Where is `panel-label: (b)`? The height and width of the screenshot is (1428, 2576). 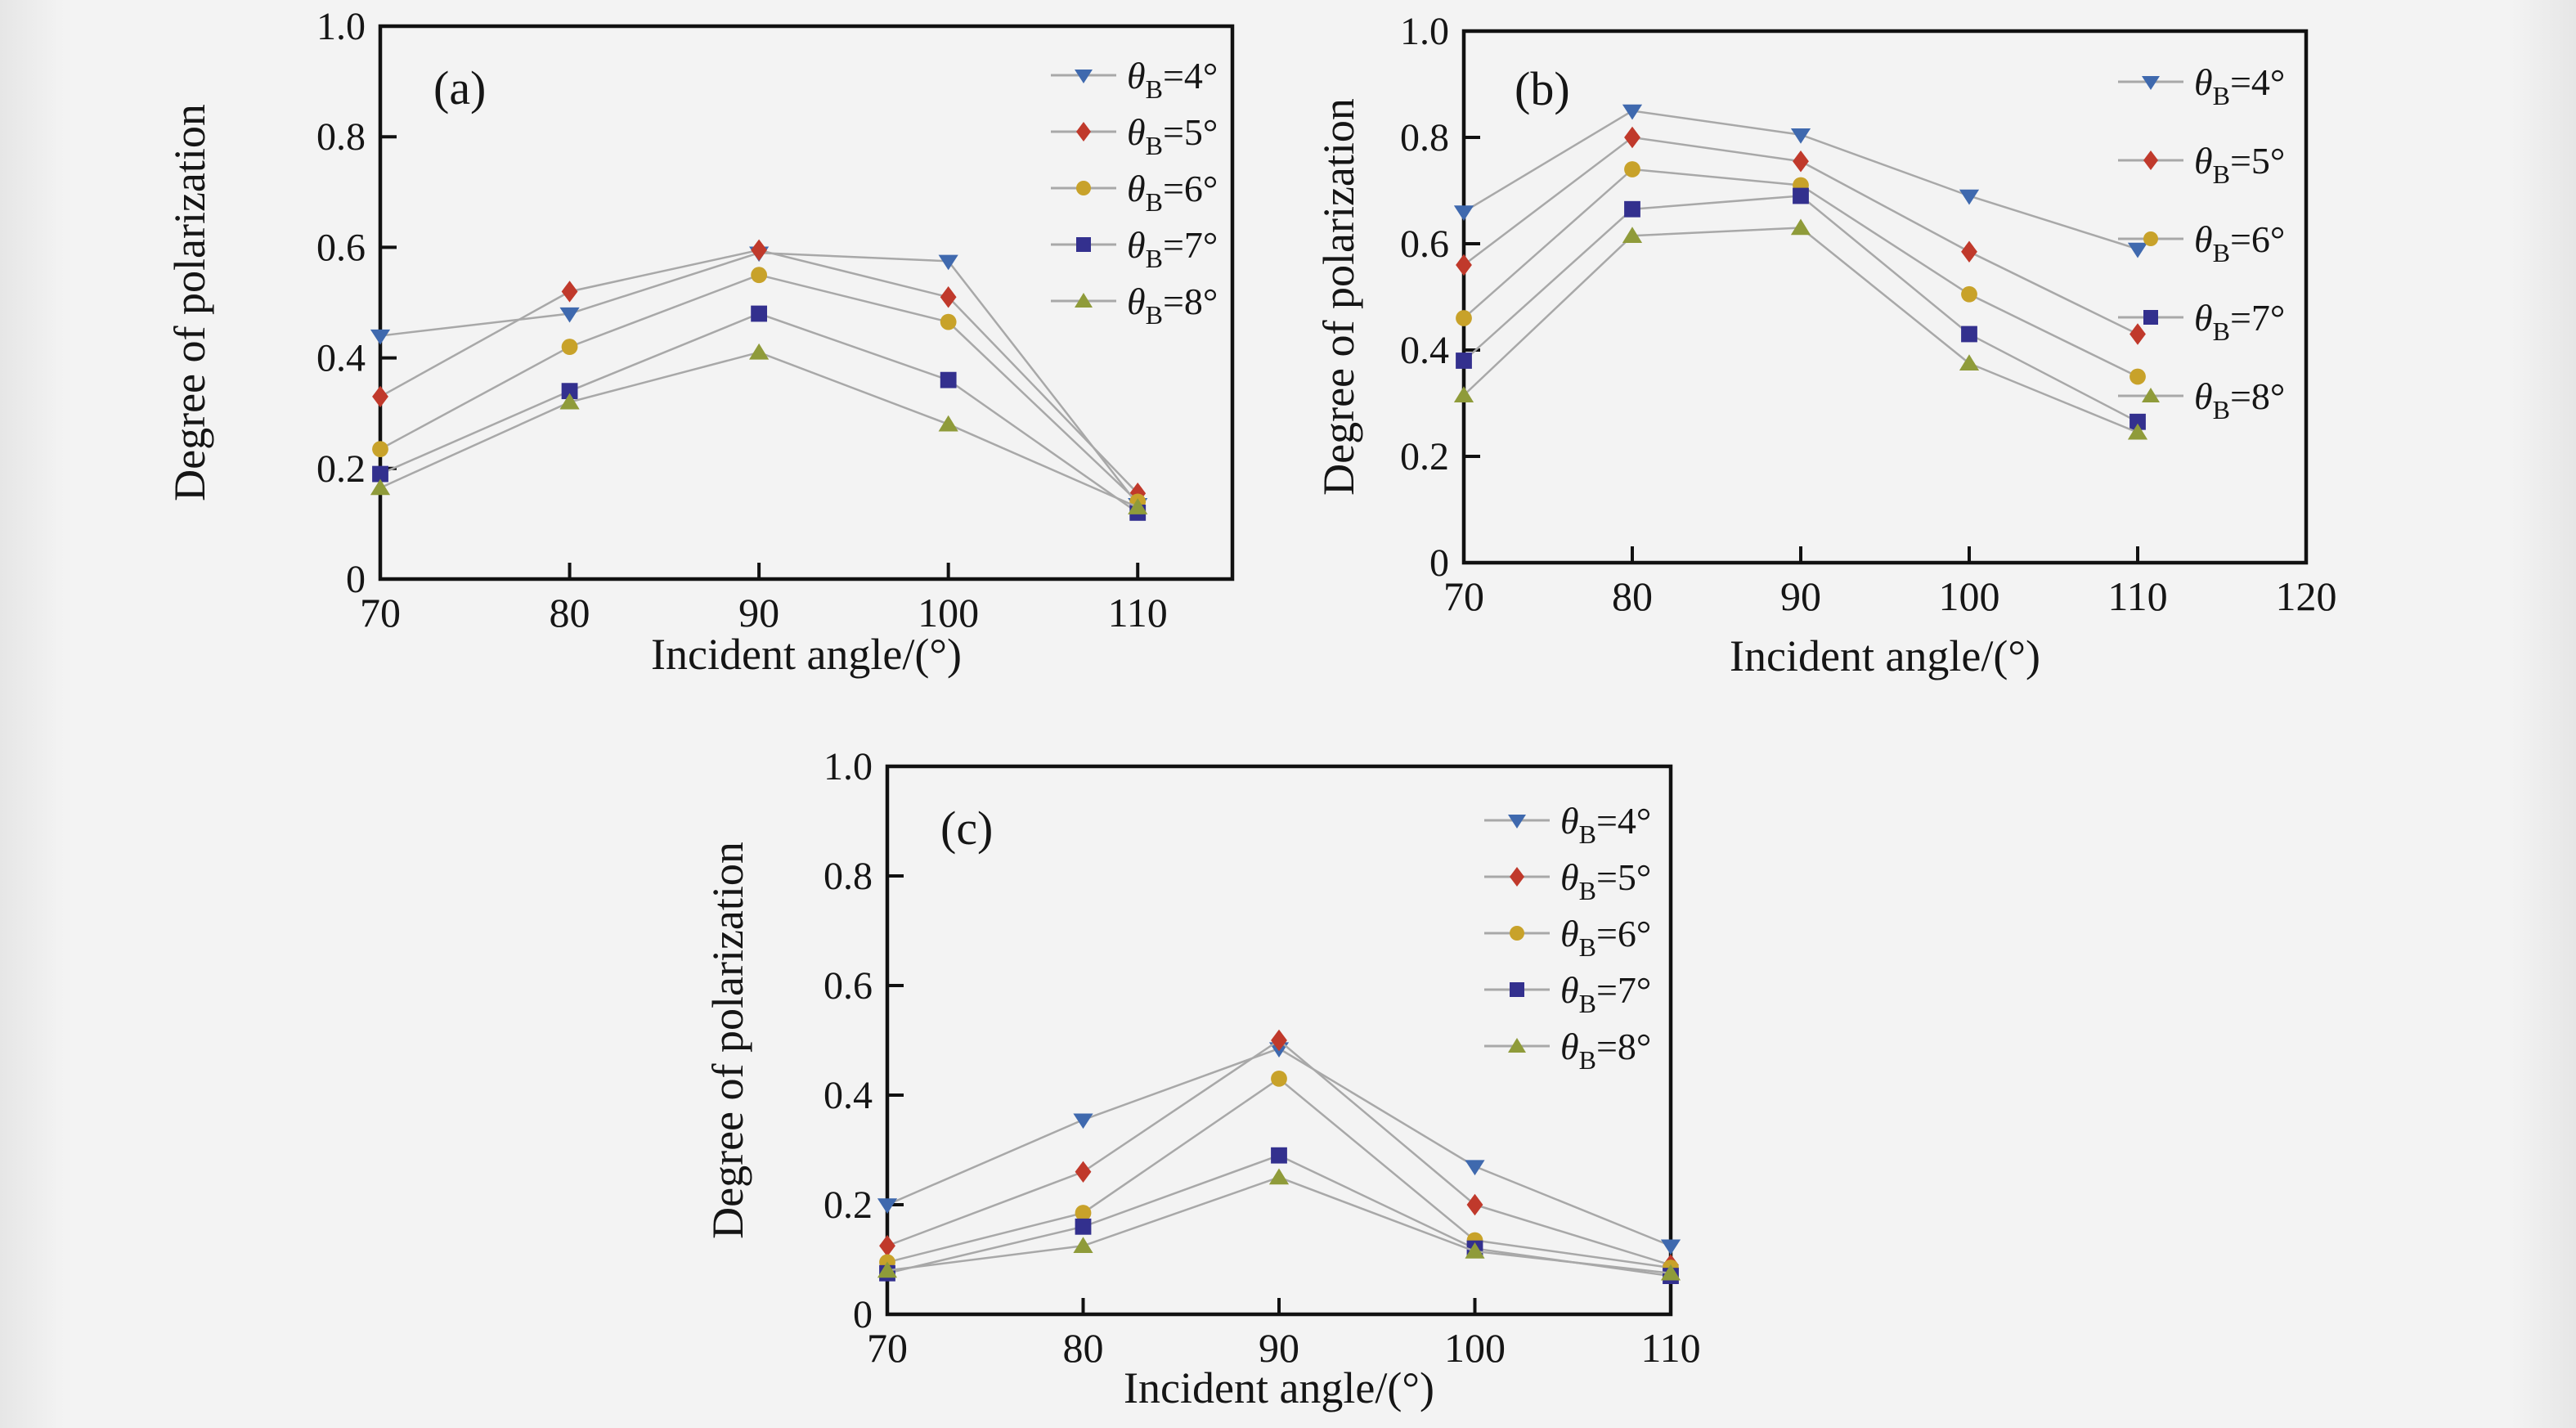 panel-label: (b) is located at coordinates (1542, 88).